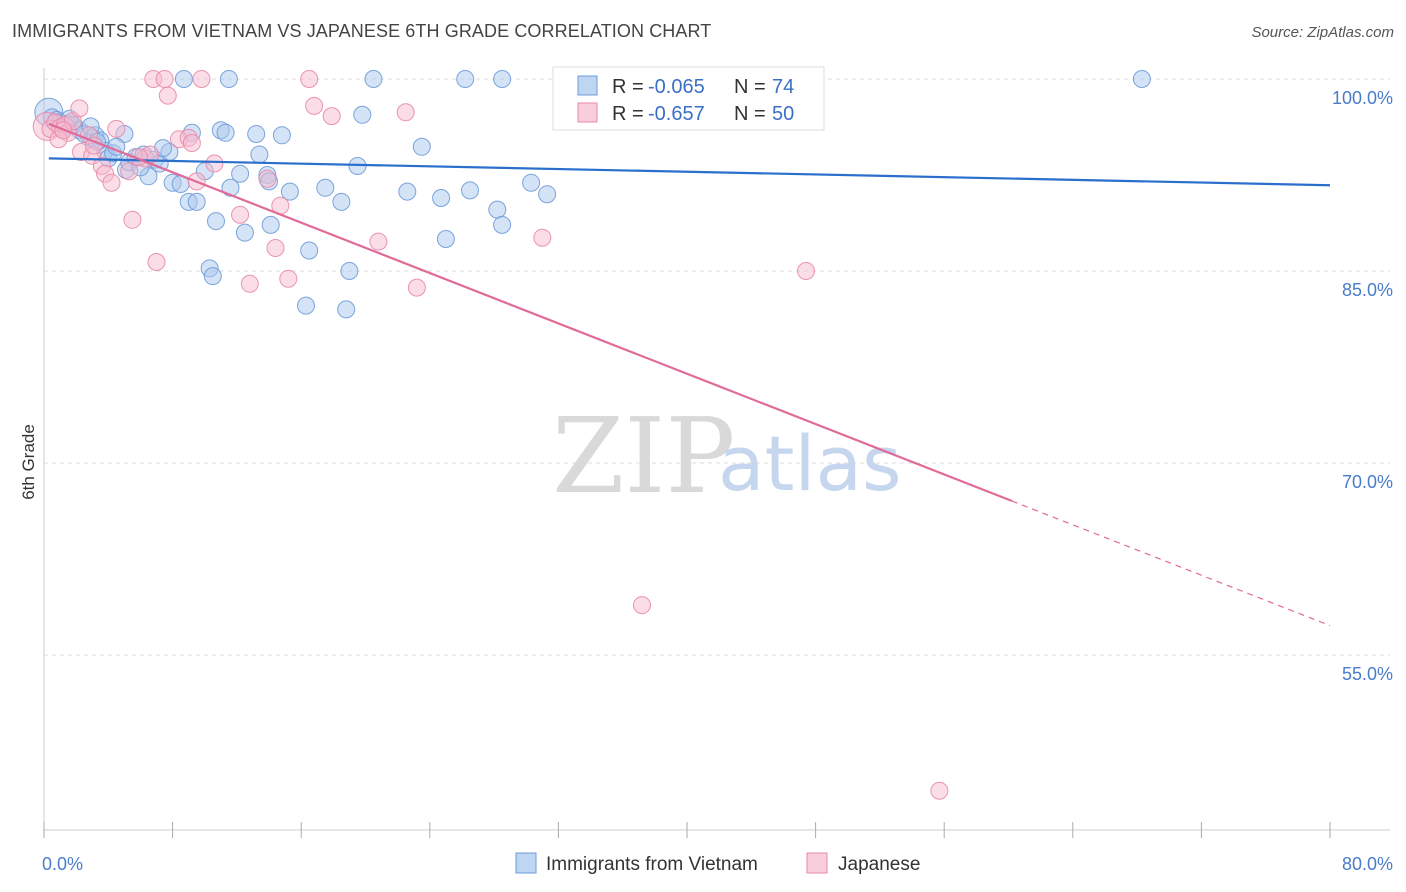 Image resolution: width=1406 pixels, height=892 pixels. I want to click on legend-box, so click(688, 98).